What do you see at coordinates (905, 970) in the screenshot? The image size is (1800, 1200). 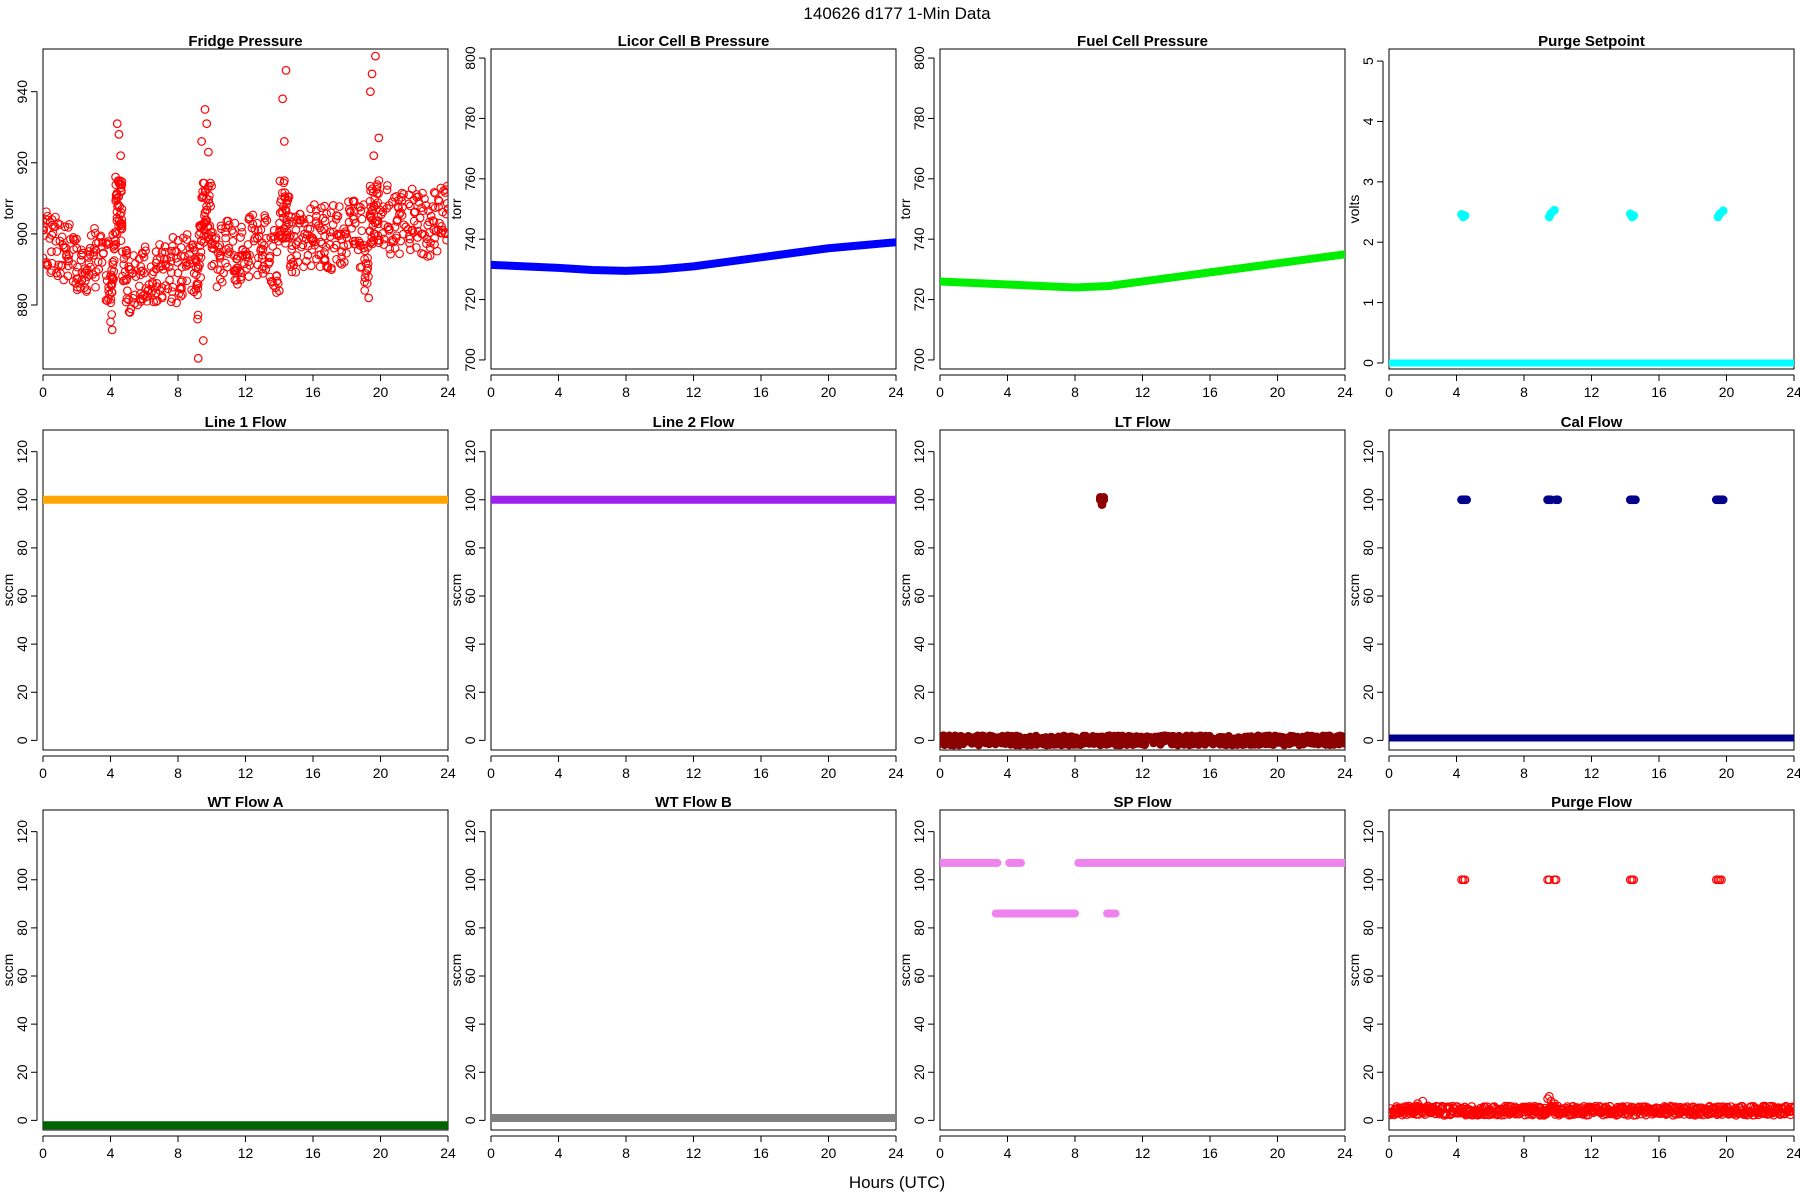 I see `y-axis-label: sccm` at bounding box center [905, 970].